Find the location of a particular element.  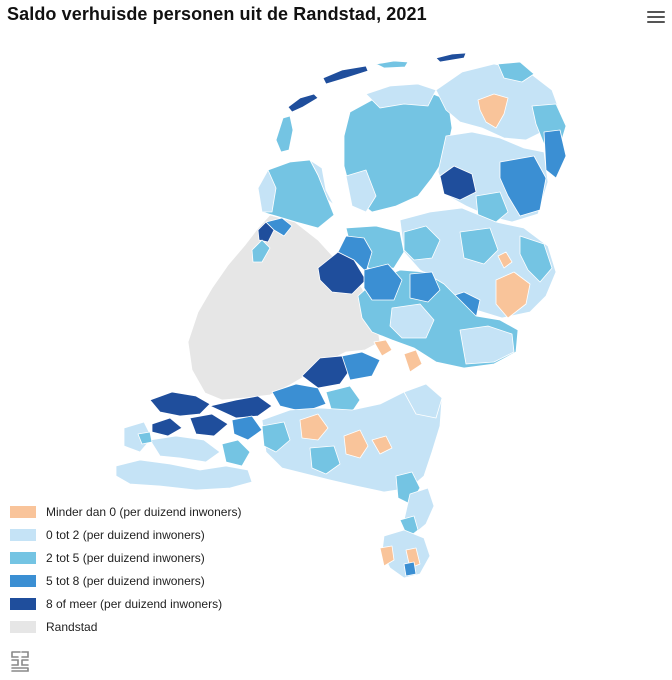

region-zwolle is located at coordinates (422, 243).